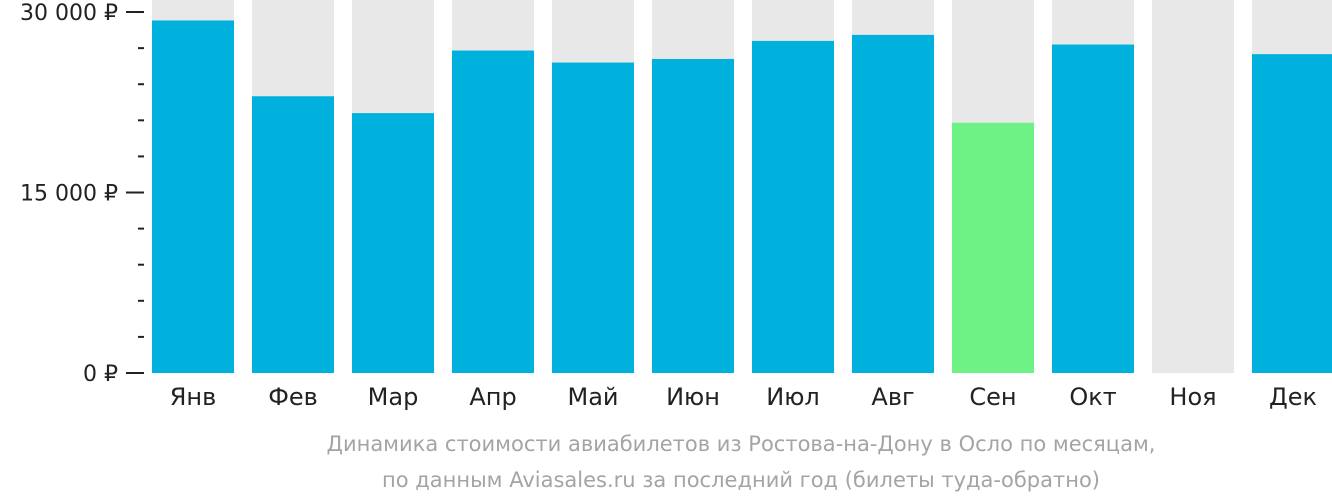 This screenshot has width=1332, height=502. I want to click on x-tick-label-11: Ноя, so click(1192, 397).